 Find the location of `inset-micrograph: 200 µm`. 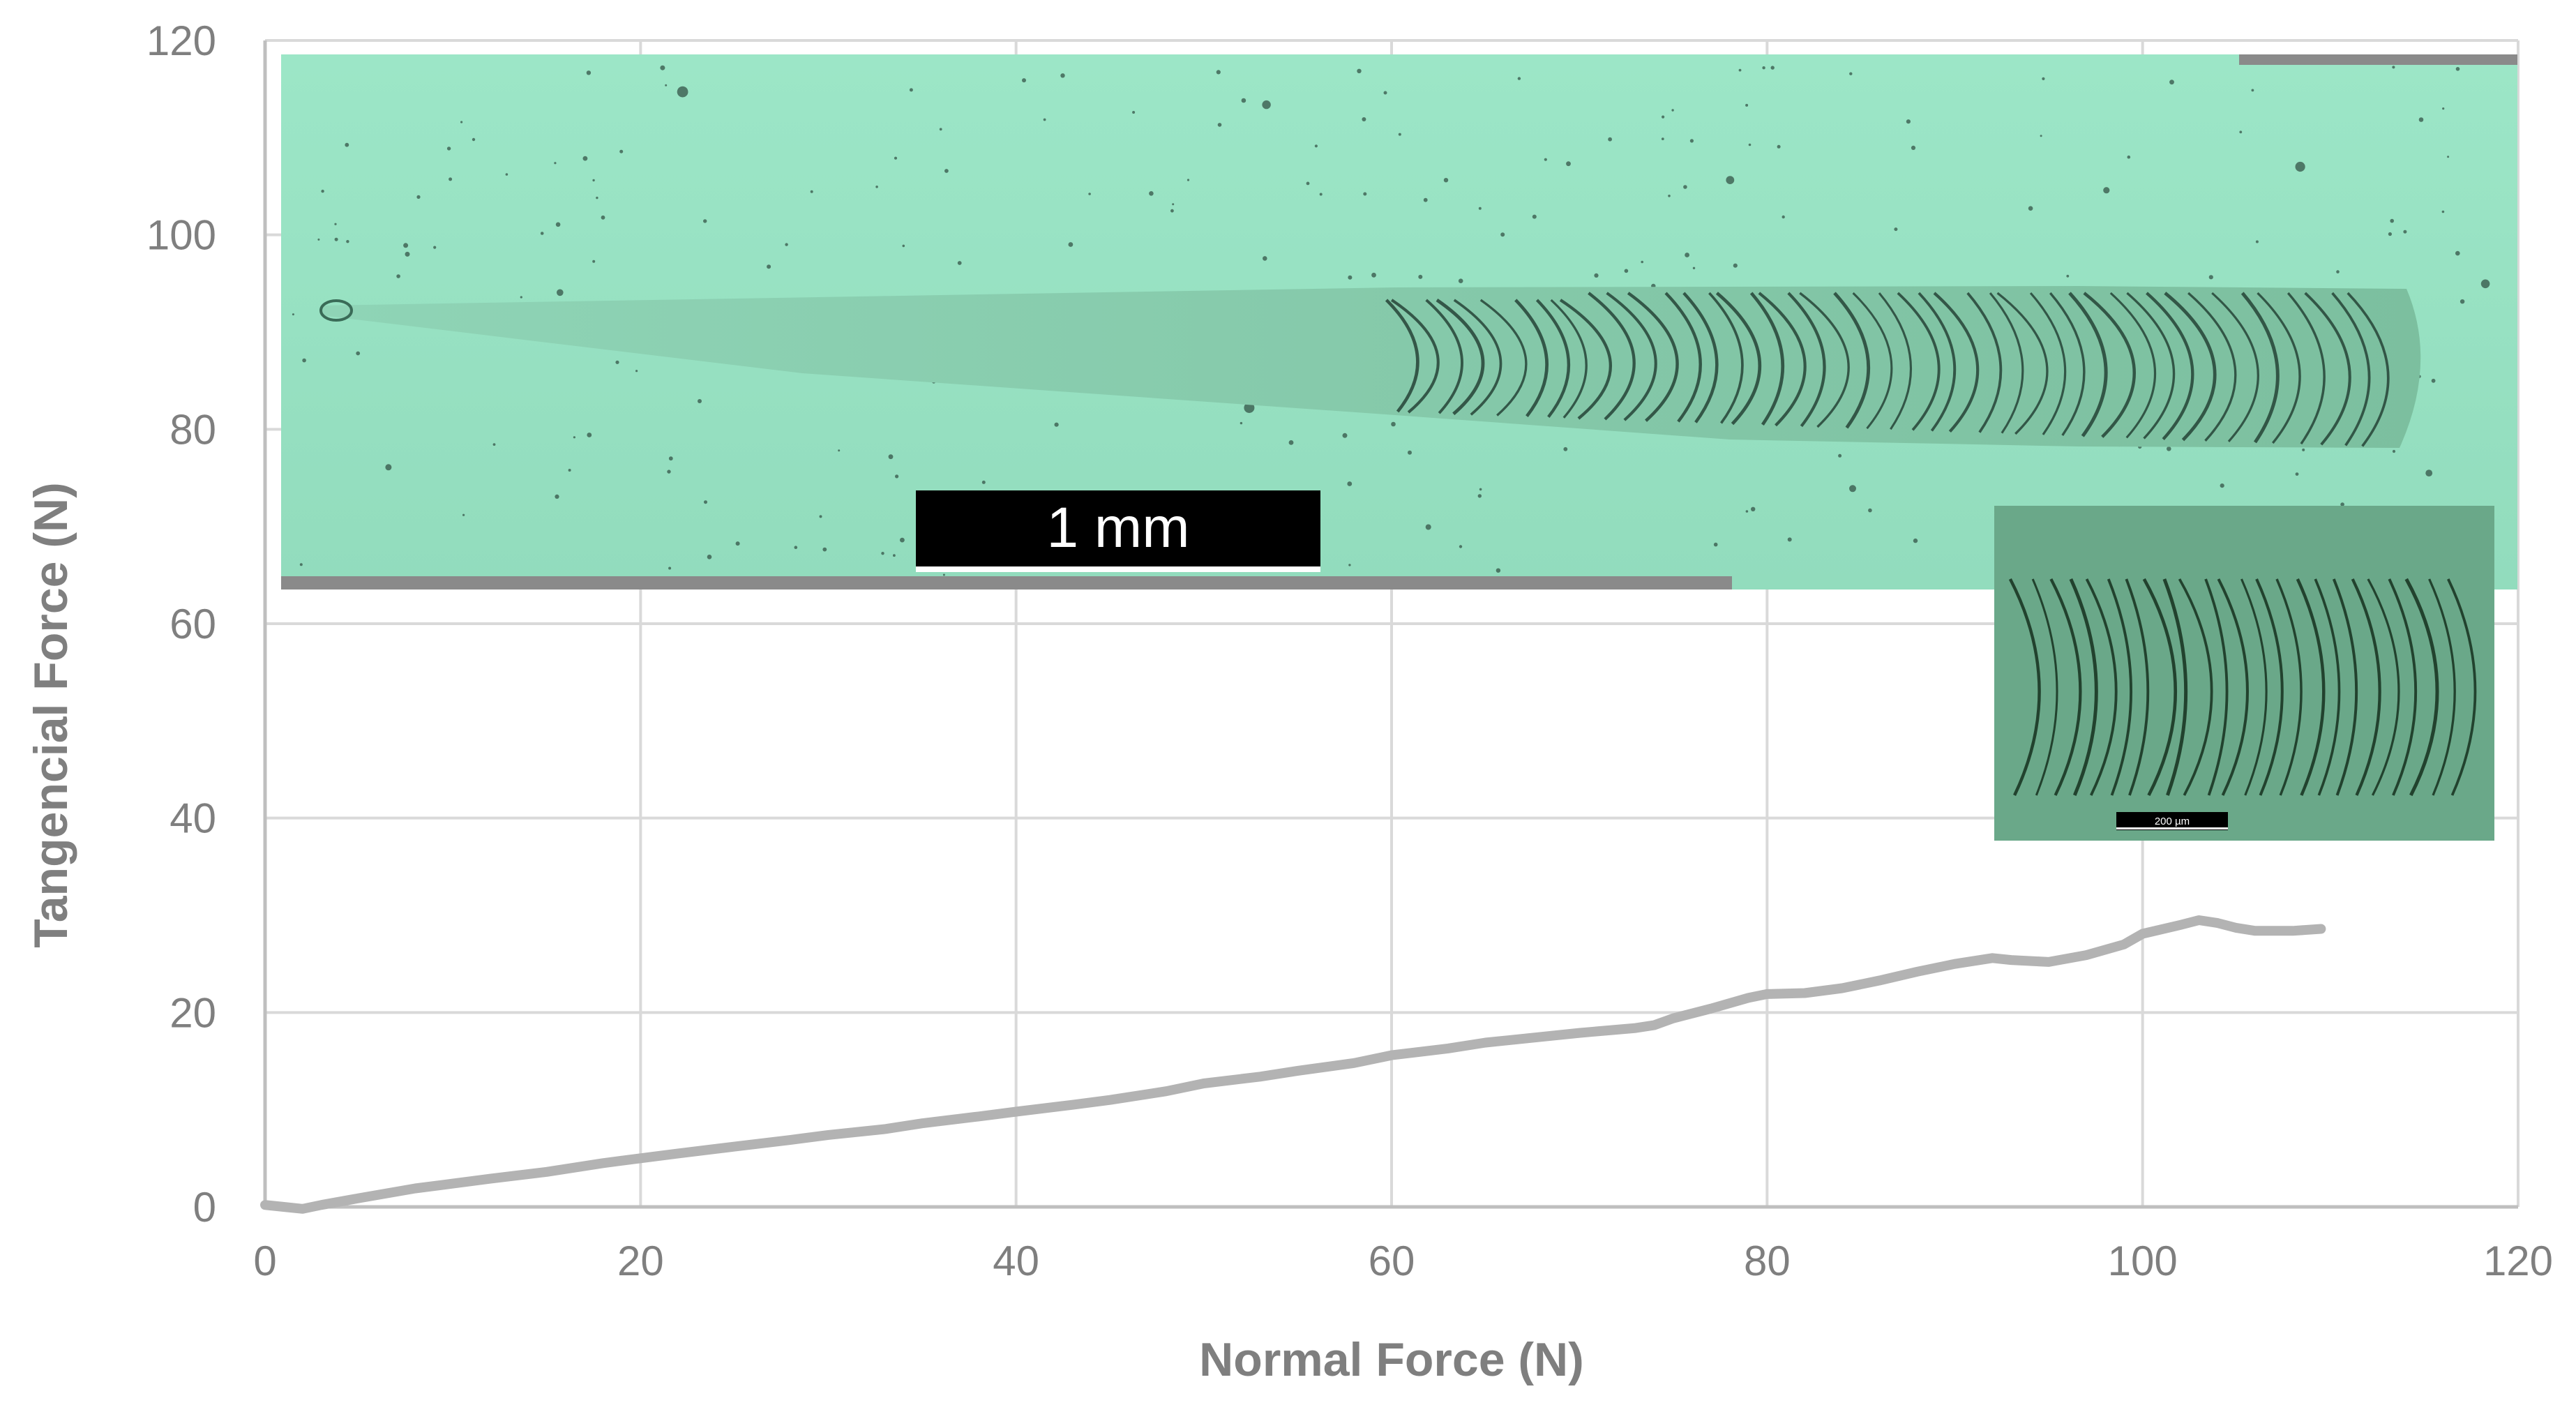

inset-micrograph: 200 µm is located at coordinates (2244, 673).